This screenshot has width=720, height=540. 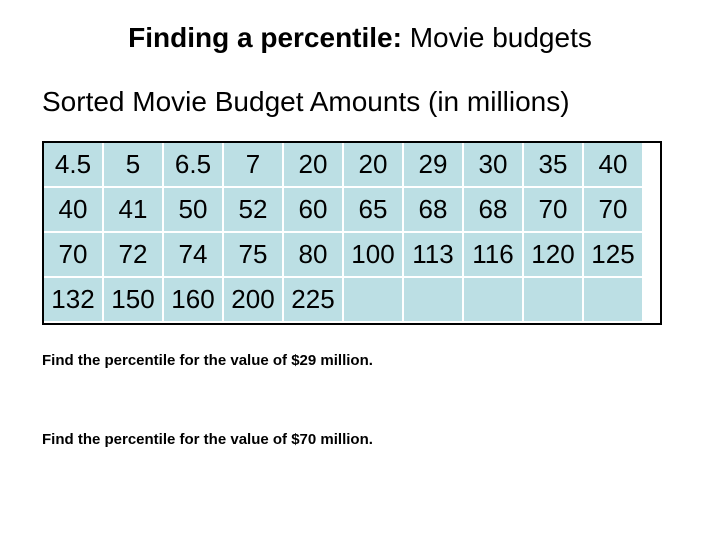 I want to click on table-cell: 5, so click(x=133, y=164).